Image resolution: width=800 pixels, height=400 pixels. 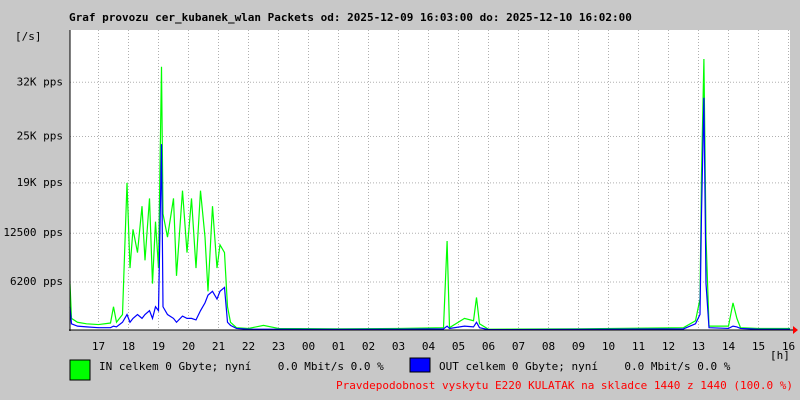 What do you see at coordinates (758, 346) in the screenshot?
I see `x-tick-label: 15` at bounding box center [758, 346].